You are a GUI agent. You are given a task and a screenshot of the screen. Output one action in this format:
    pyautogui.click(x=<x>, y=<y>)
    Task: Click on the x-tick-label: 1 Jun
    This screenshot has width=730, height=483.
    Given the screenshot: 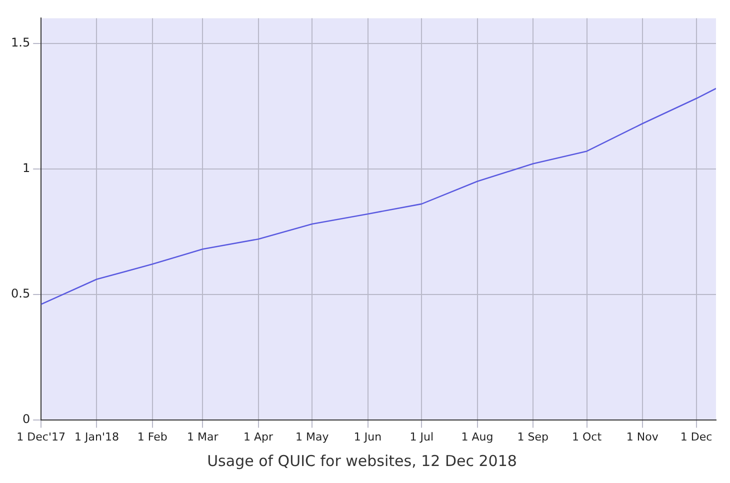 What is the action you would take?
    pyautogui.click(x=368, y=437)
    